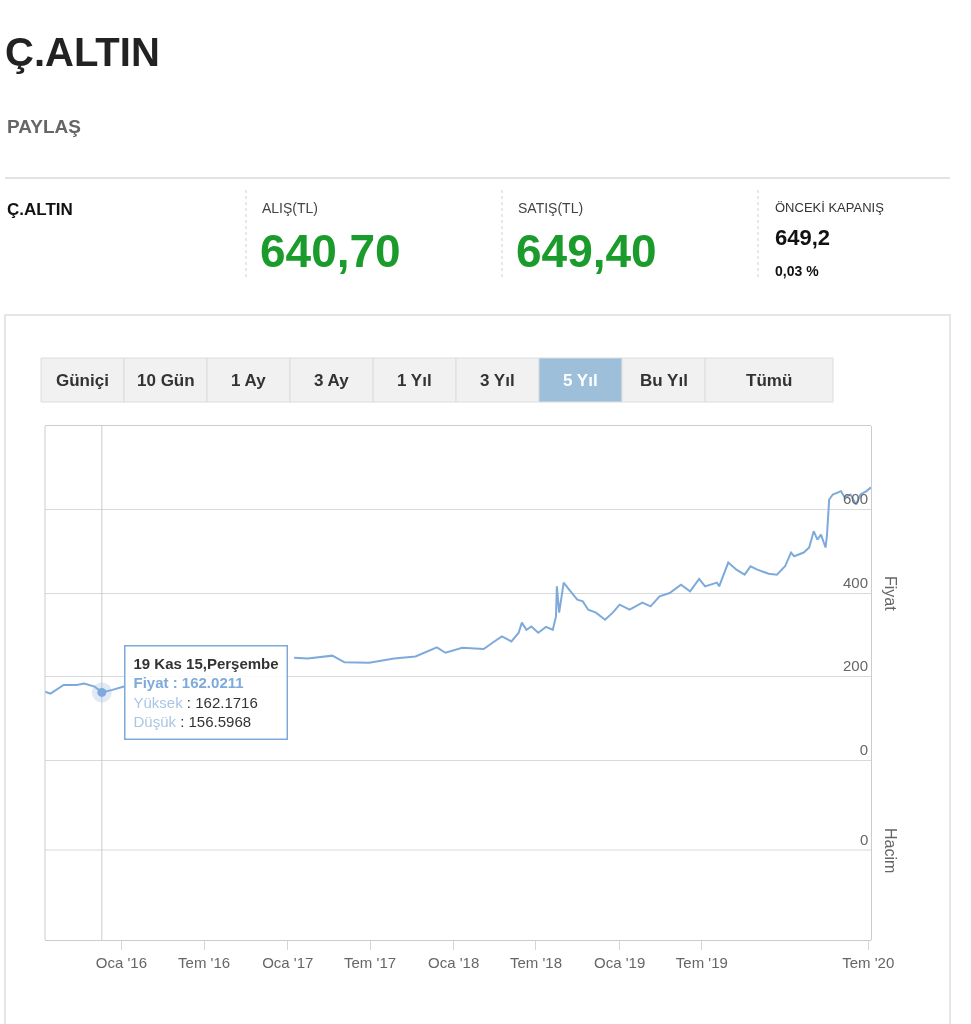  Describe the element at coordinates (249, 380) in the screenshot. I see `category-label: 1 Ay` at that location.